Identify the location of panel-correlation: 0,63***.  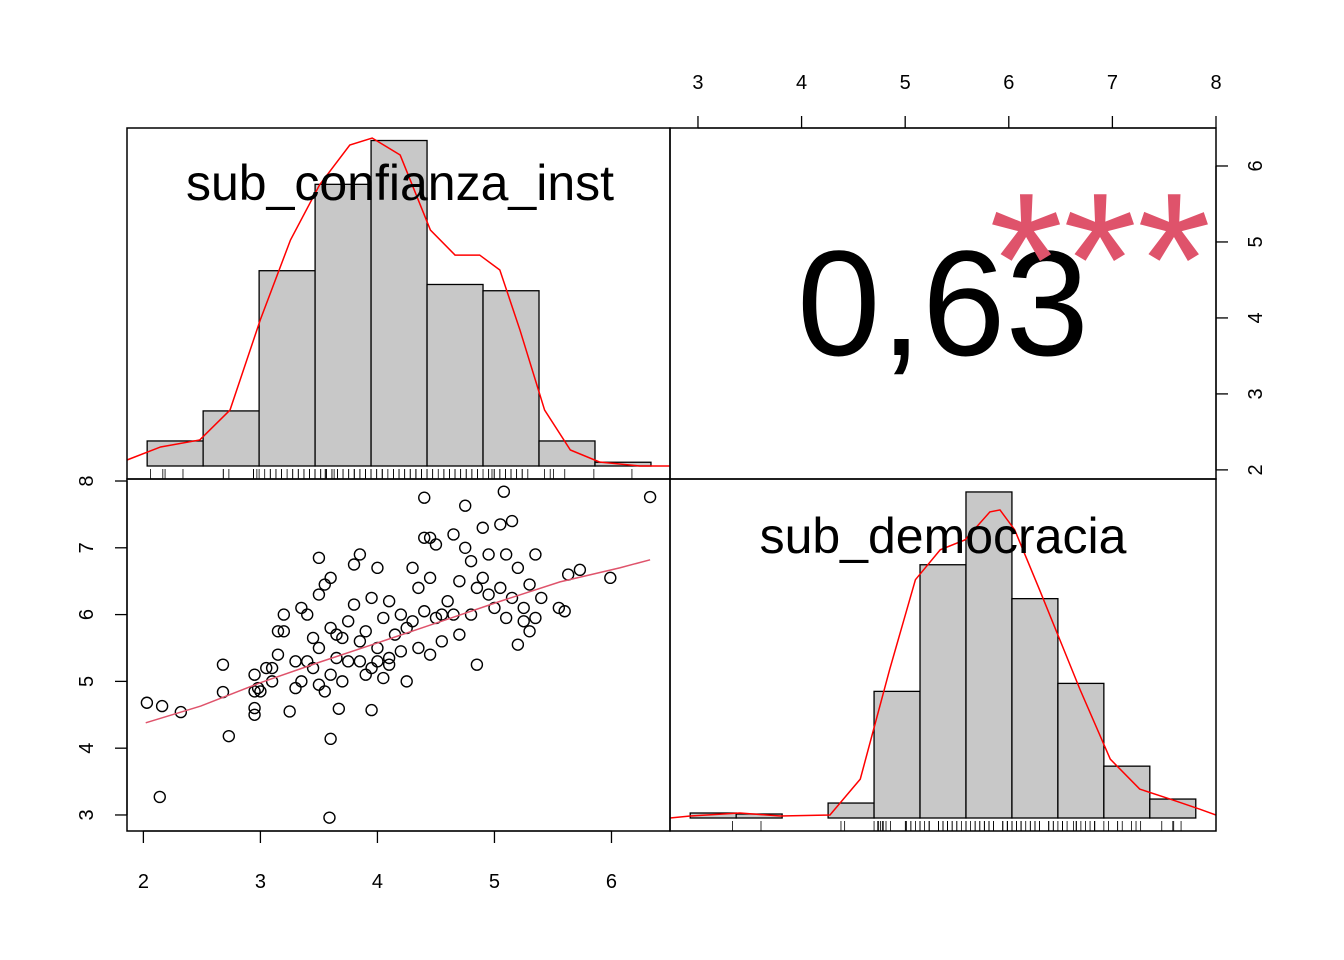
(1004, 270).